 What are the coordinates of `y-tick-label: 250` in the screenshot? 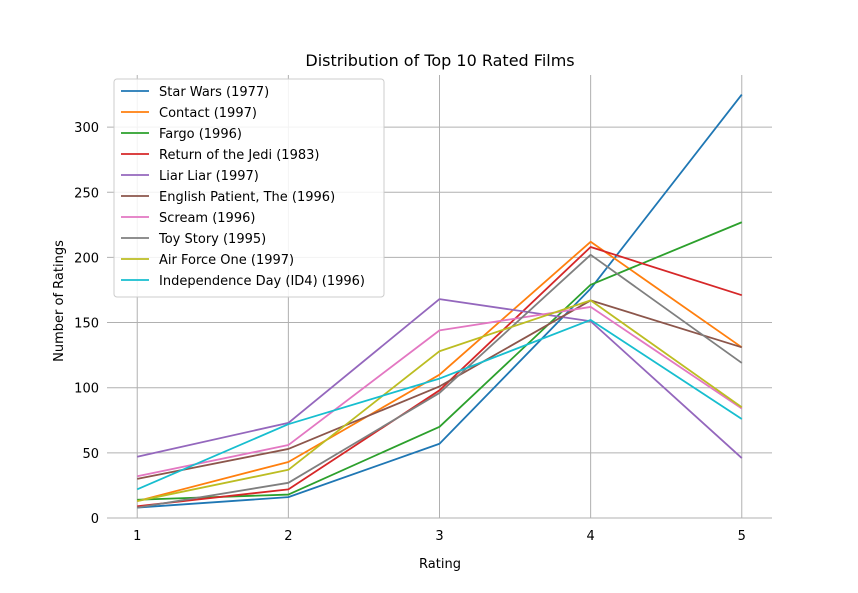 It's located at (86, 193).